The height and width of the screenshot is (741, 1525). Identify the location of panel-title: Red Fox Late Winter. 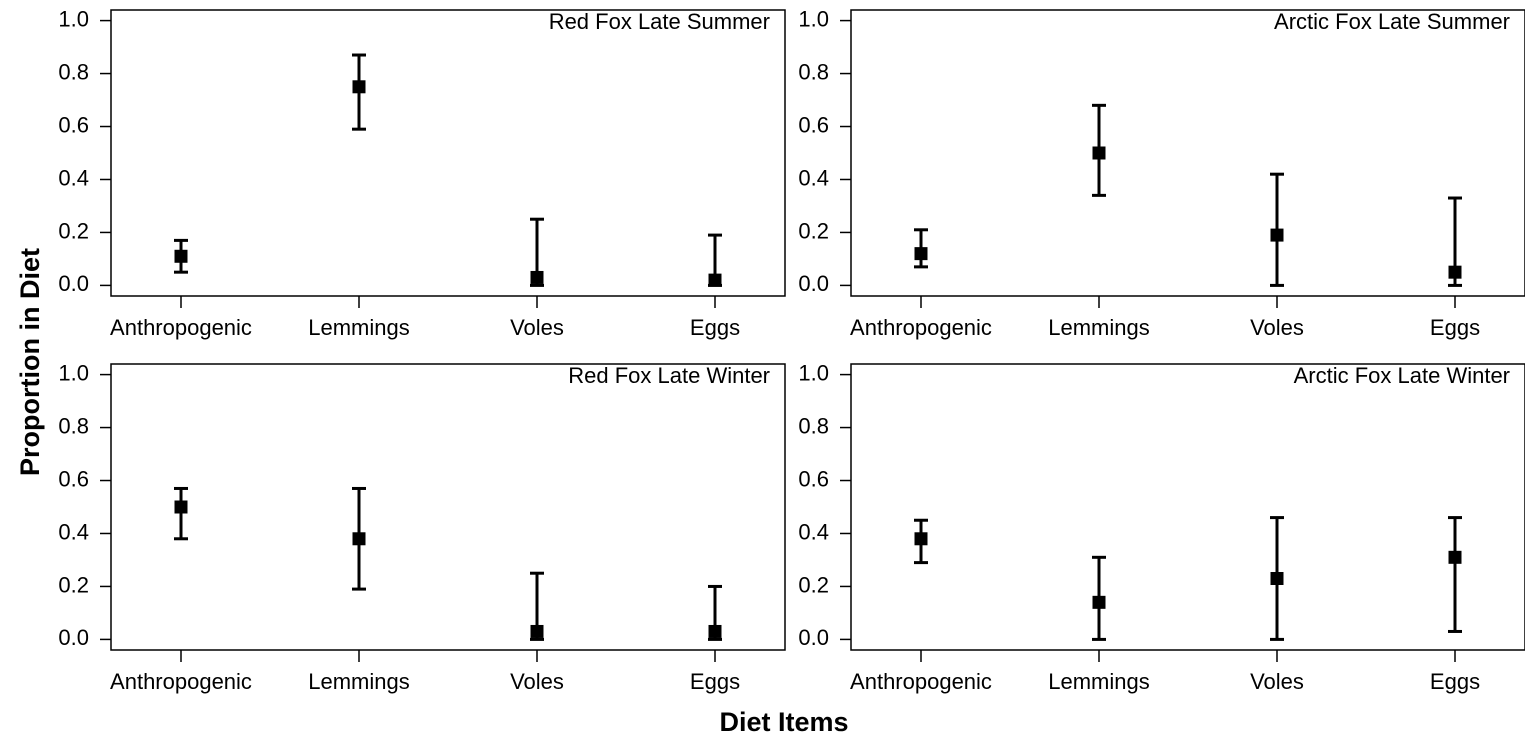
(669, 375).